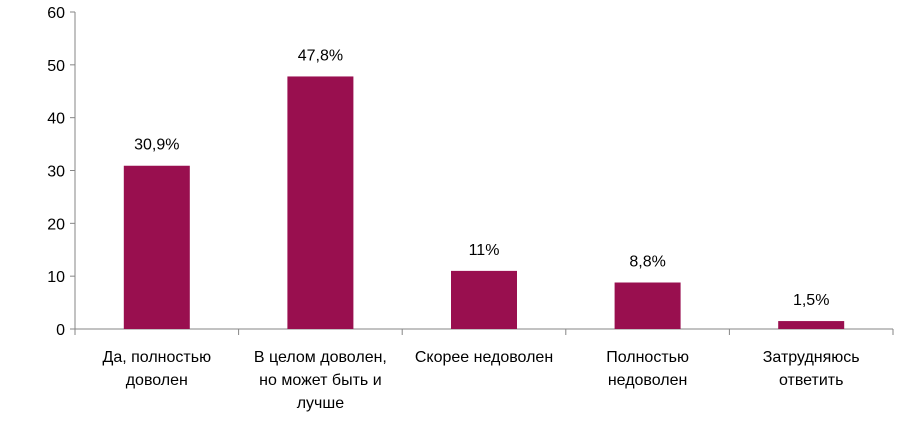 This screenshot has width=923, height=421. Describe the element at coordinates (320, 357) in the screenshot. I see `category-label: В целом доволен,` at that location.